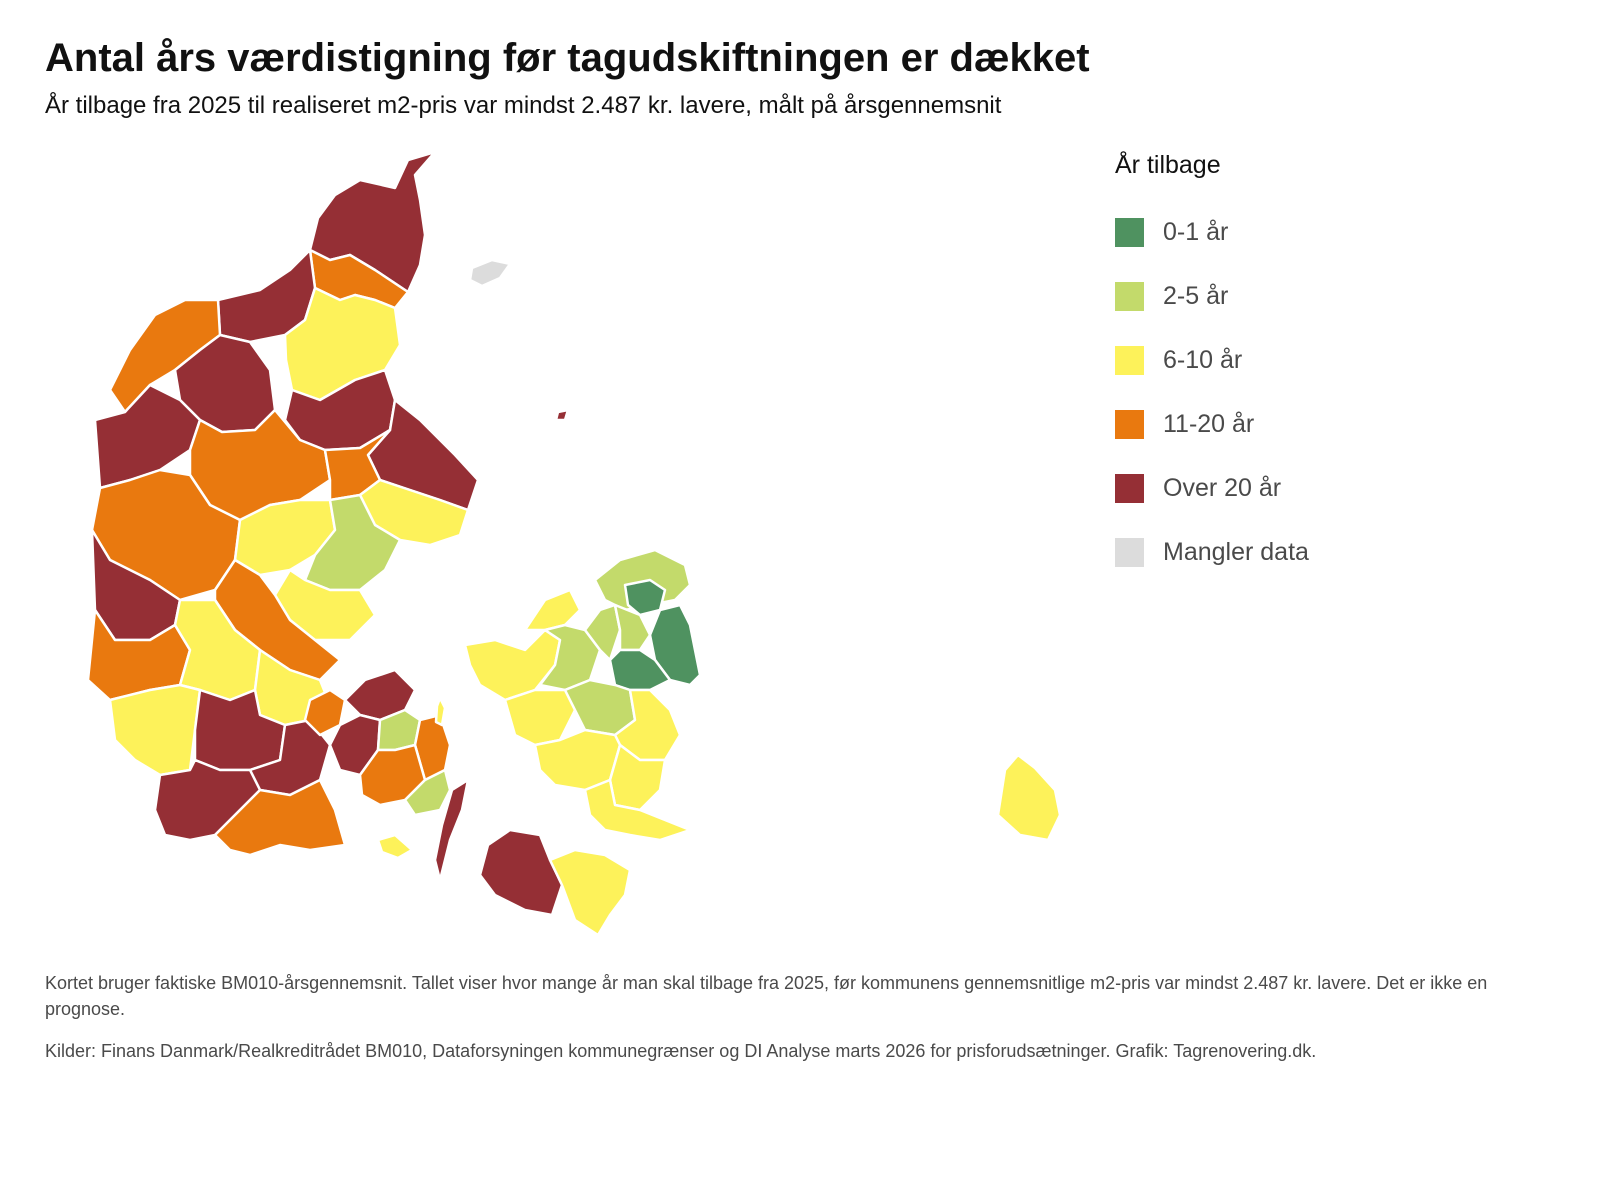 The image size is (1600, 1180). Describe the element at coordinates (1335, 552) in the screenshot. I see `legend-item: Mangler data` at that location.